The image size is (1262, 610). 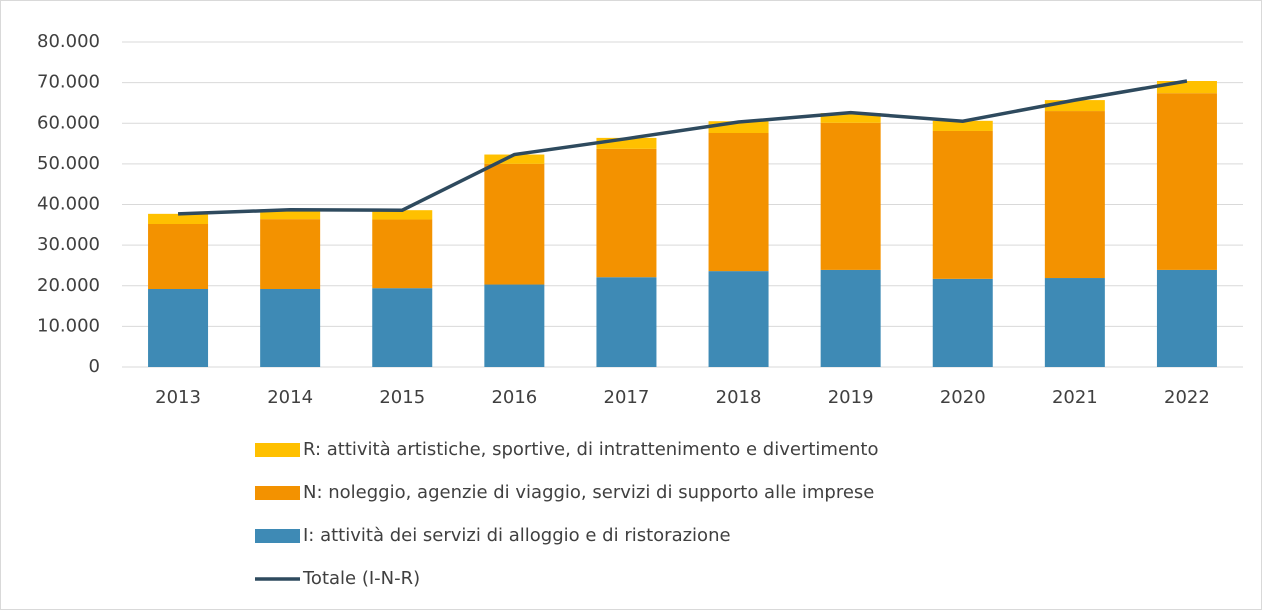 What do you see at coordinates (68, 325) in the screenshot?
I see `y-tick-label: 10.000` at bounding box center [68, 325].